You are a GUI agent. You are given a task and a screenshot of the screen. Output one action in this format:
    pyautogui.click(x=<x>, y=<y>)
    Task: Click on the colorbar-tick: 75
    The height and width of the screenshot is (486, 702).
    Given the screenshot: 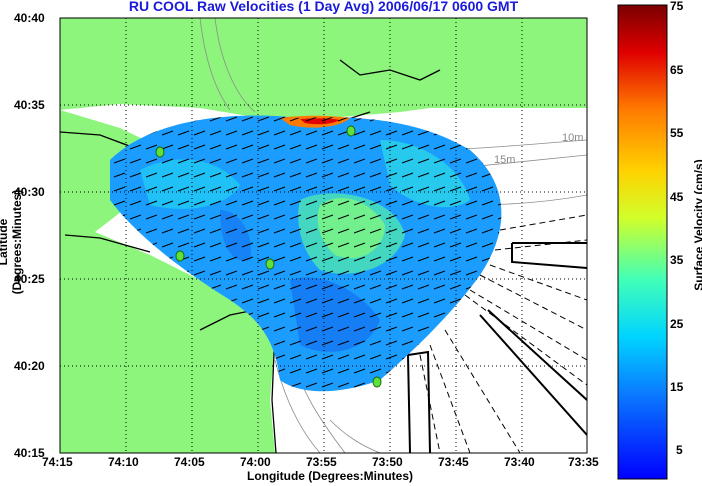 What is the action you would take?
    pyautogui.click(x=677, y=6)
    